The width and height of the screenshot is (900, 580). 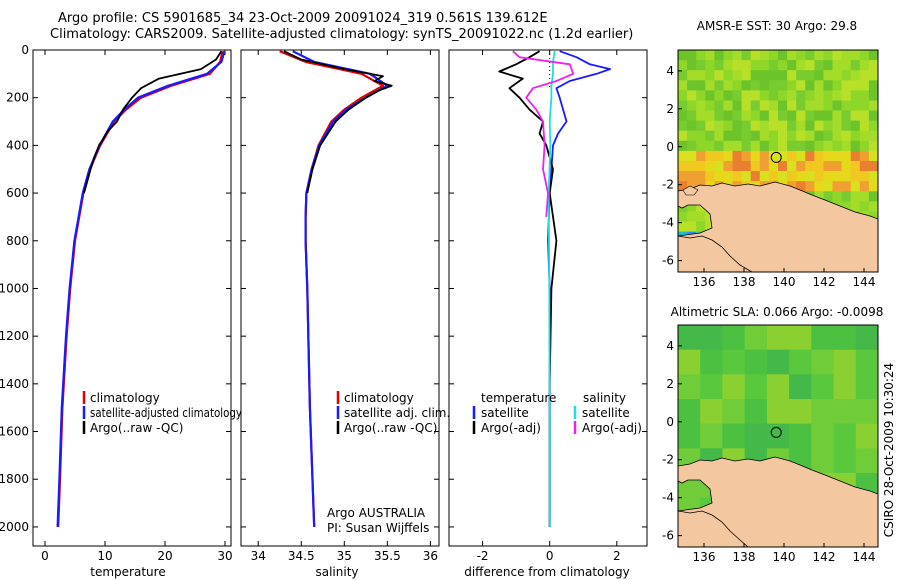 I want to click on sla-xtick-label-2: 140, so click(x=784, y=557).